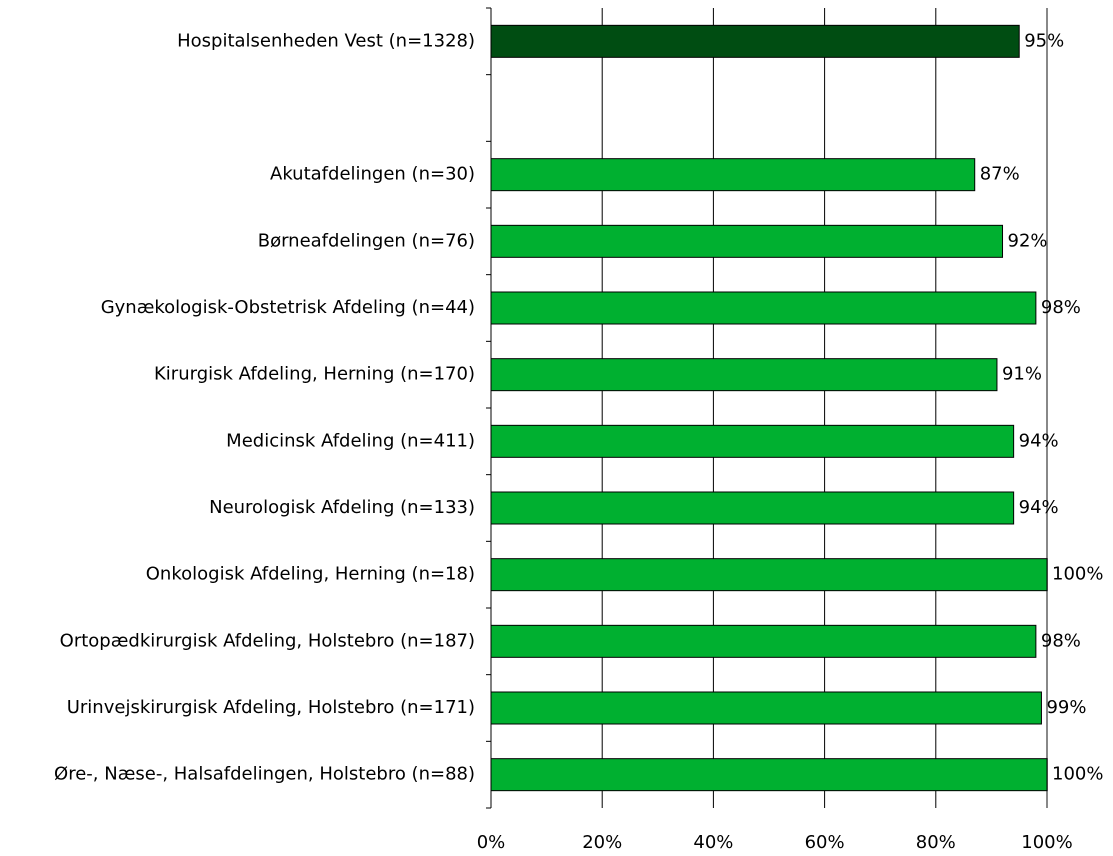 The width and height of the screenshot is (1113, 856). What do you see at coordinates (314, 374) in the screenshot?
I see `category-label: Kirurgisk Afdeling, Herning (n=170)` at bounding box center [314, 374].